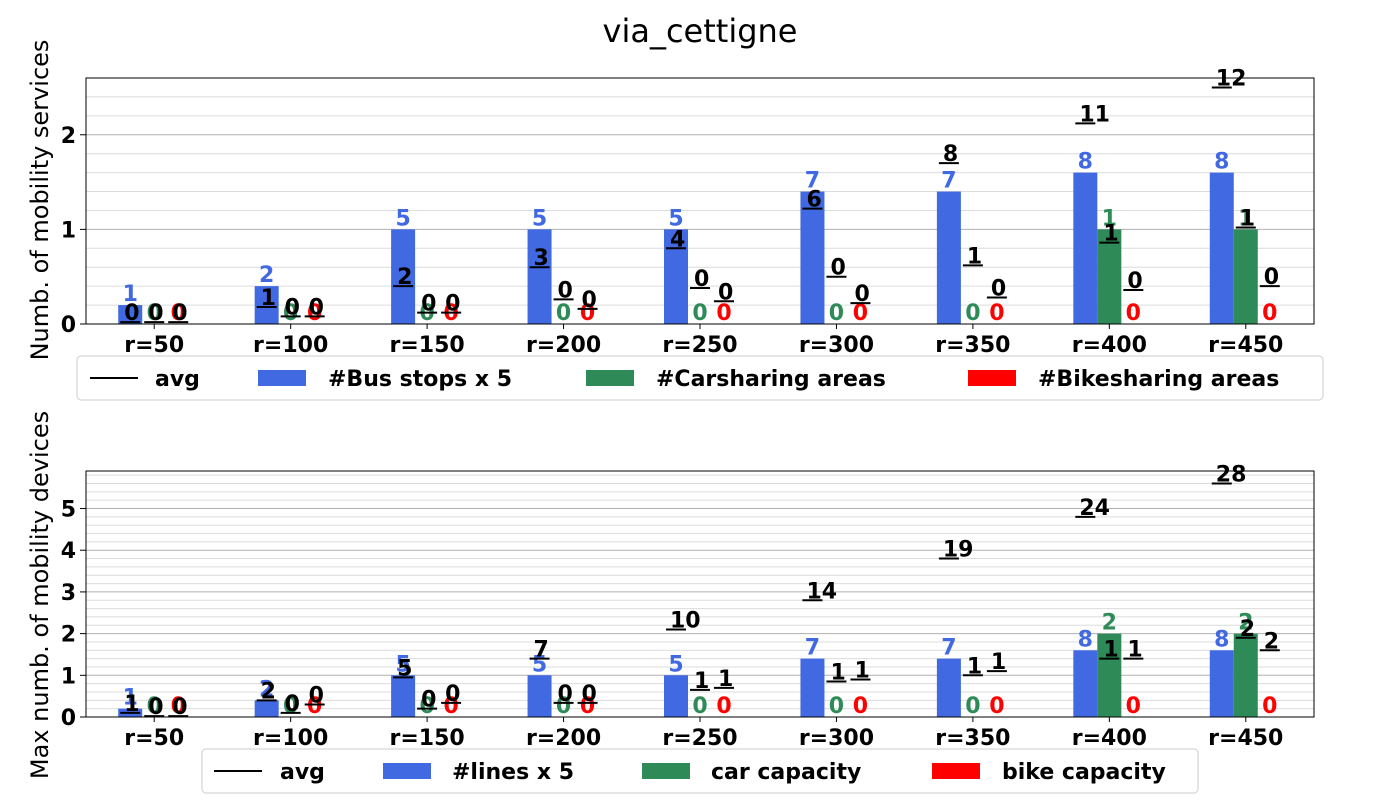 This screenshot has width=1400, height=800. I want to click on y-axis-label-services: Numb. of mobility services, so click(40, 200).